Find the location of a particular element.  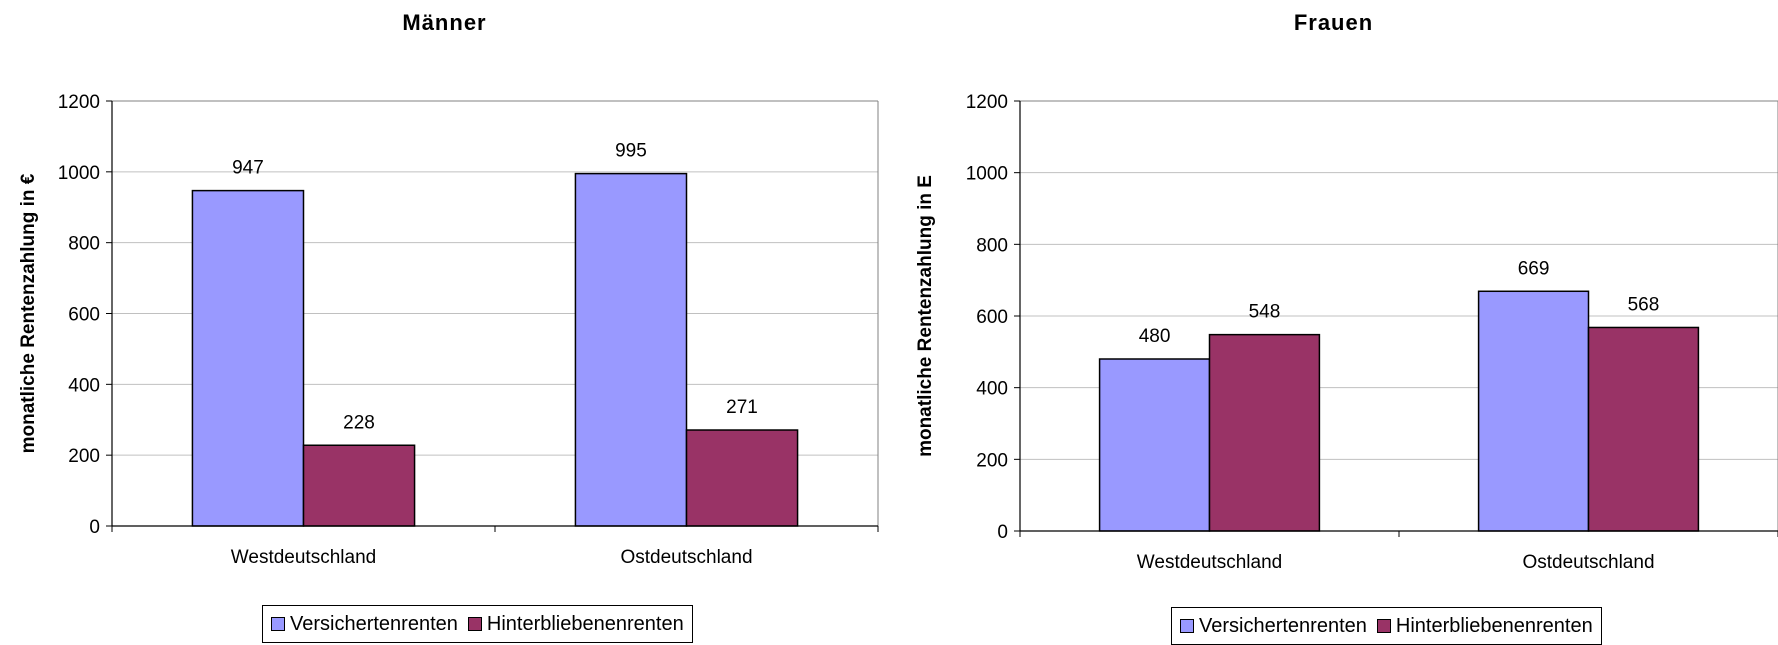

data-label: 568 is located at coordinates (1644, 304).